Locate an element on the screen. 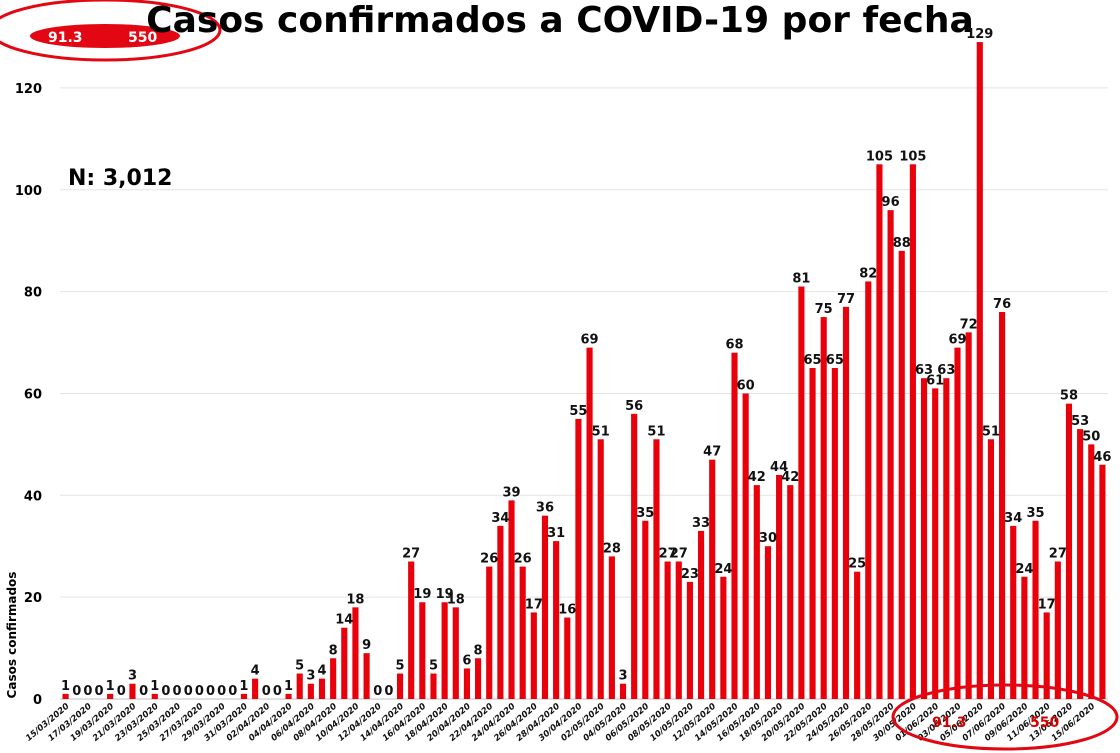  data-label: 58 is located at coordinates (1069, 396).